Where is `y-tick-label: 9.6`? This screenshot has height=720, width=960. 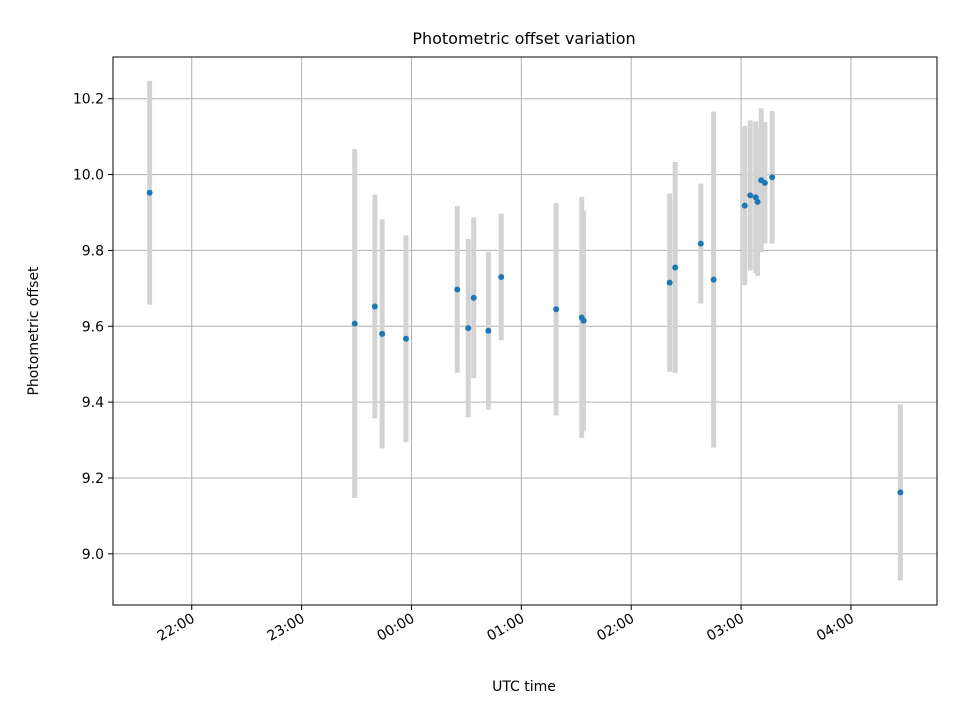 y-tick-label: 9.6 is located at coordinates (93, 327).